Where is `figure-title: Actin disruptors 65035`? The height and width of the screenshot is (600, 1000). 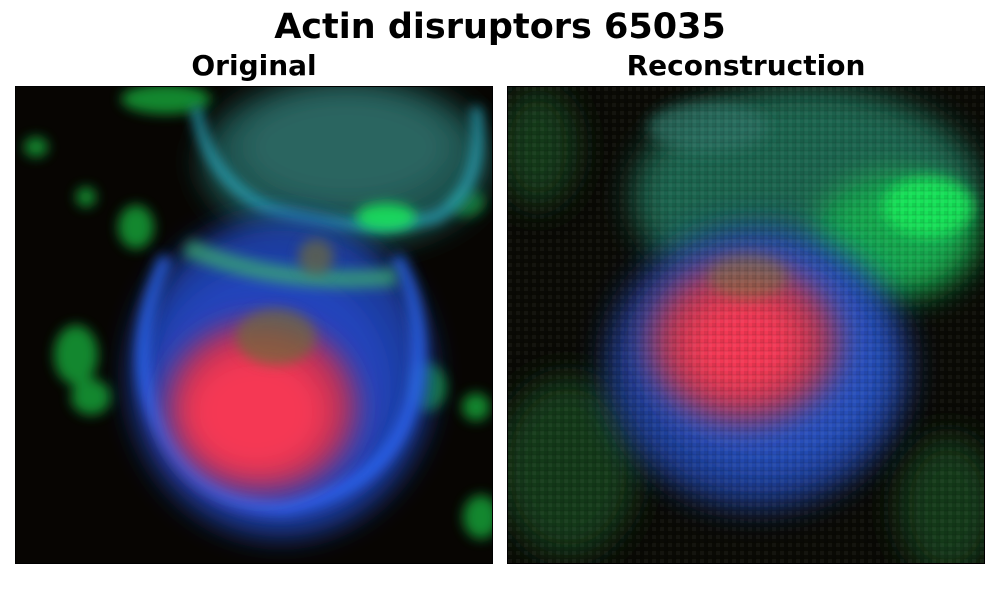
figure-title: Actin disruptors 65035 is located at coordinates (500, 27).